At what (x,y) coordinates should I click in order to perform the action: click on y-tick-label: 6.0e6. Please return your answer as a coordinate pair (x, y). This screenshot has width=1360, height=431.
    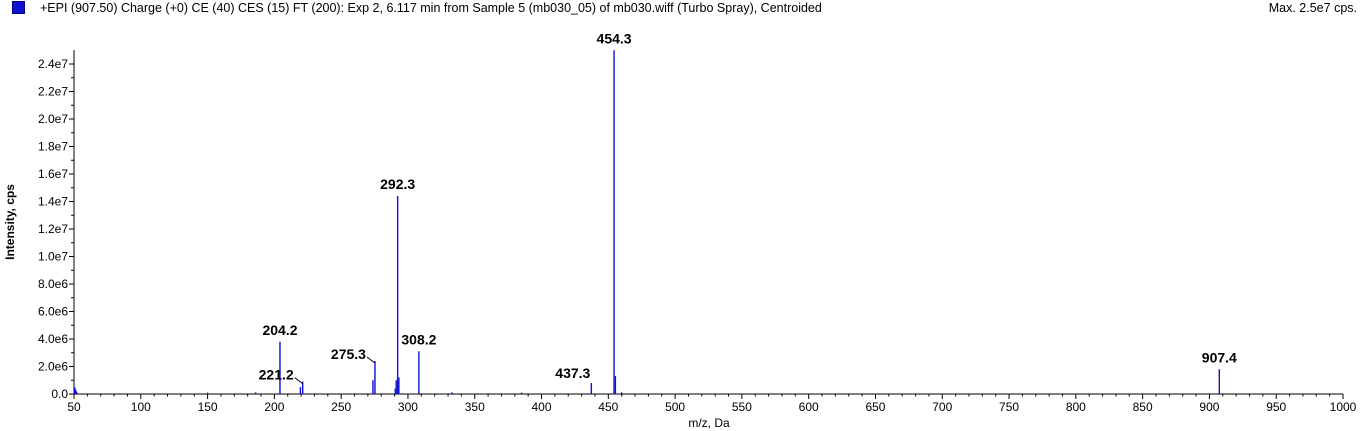
    Looking at the image, I should click on (53, 312).